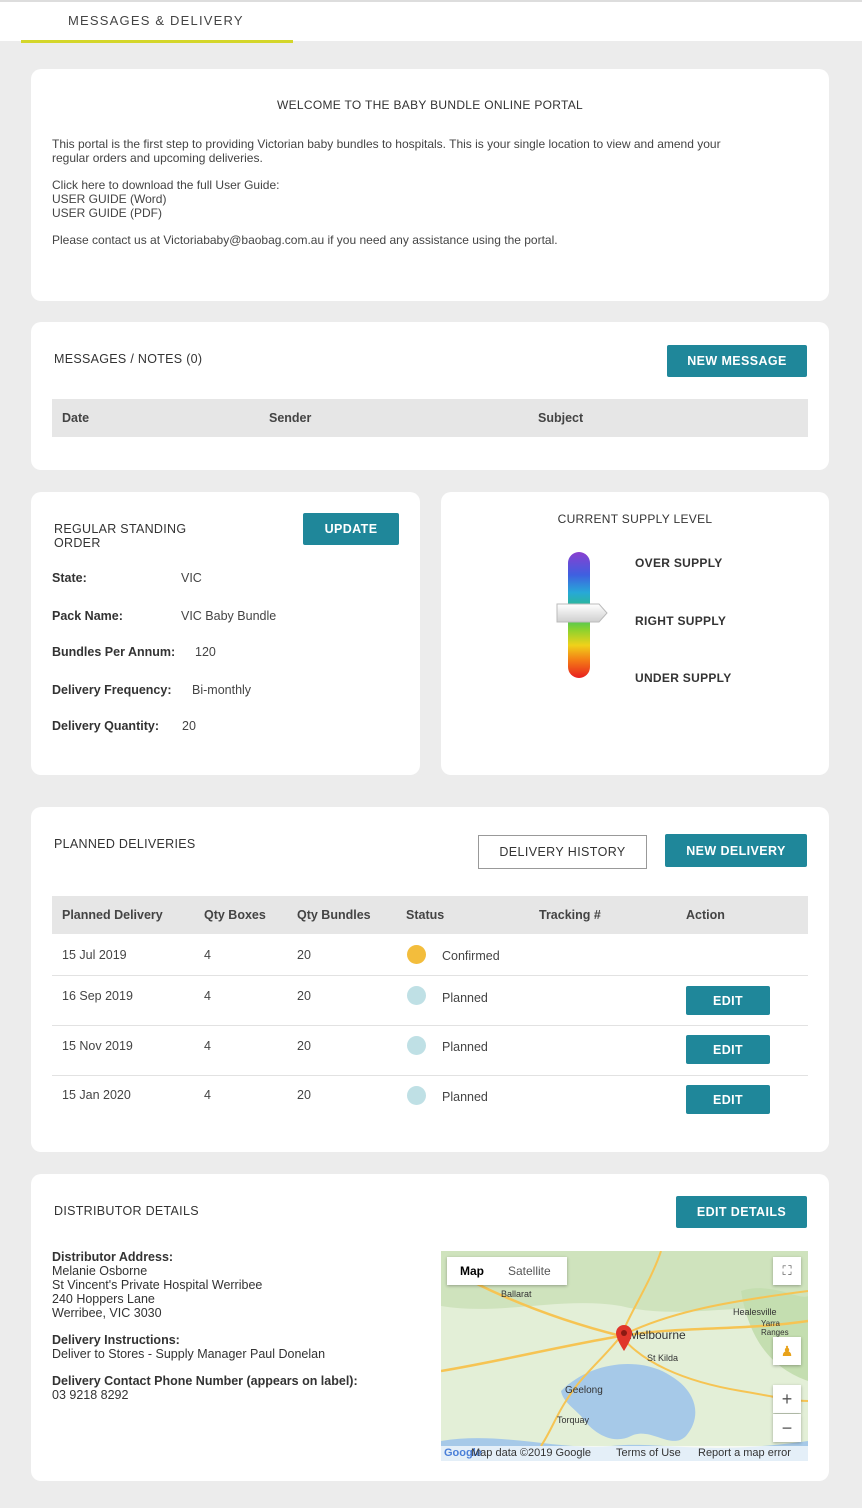  I want to click on map-place-label: Ballarat, so click(516, 1294).